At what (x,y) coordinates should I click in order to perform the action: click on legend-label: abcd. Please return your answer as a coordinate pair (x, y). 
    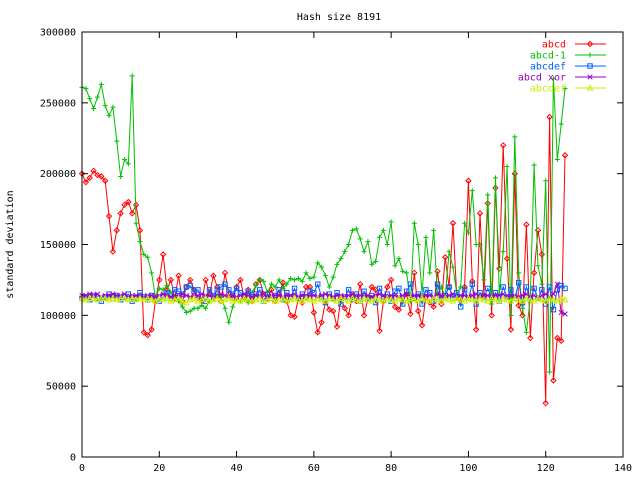
    Looking at the image, I should click on (554, 45).